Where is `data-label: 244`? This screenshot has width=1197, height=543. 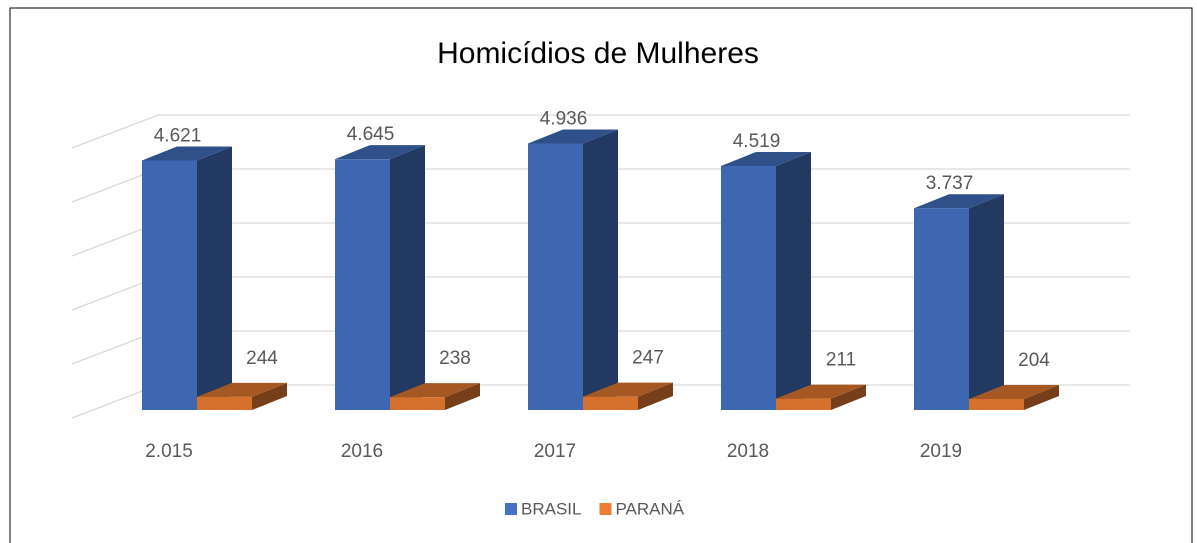
data-label: 244 is located at coordinates (262, 358).